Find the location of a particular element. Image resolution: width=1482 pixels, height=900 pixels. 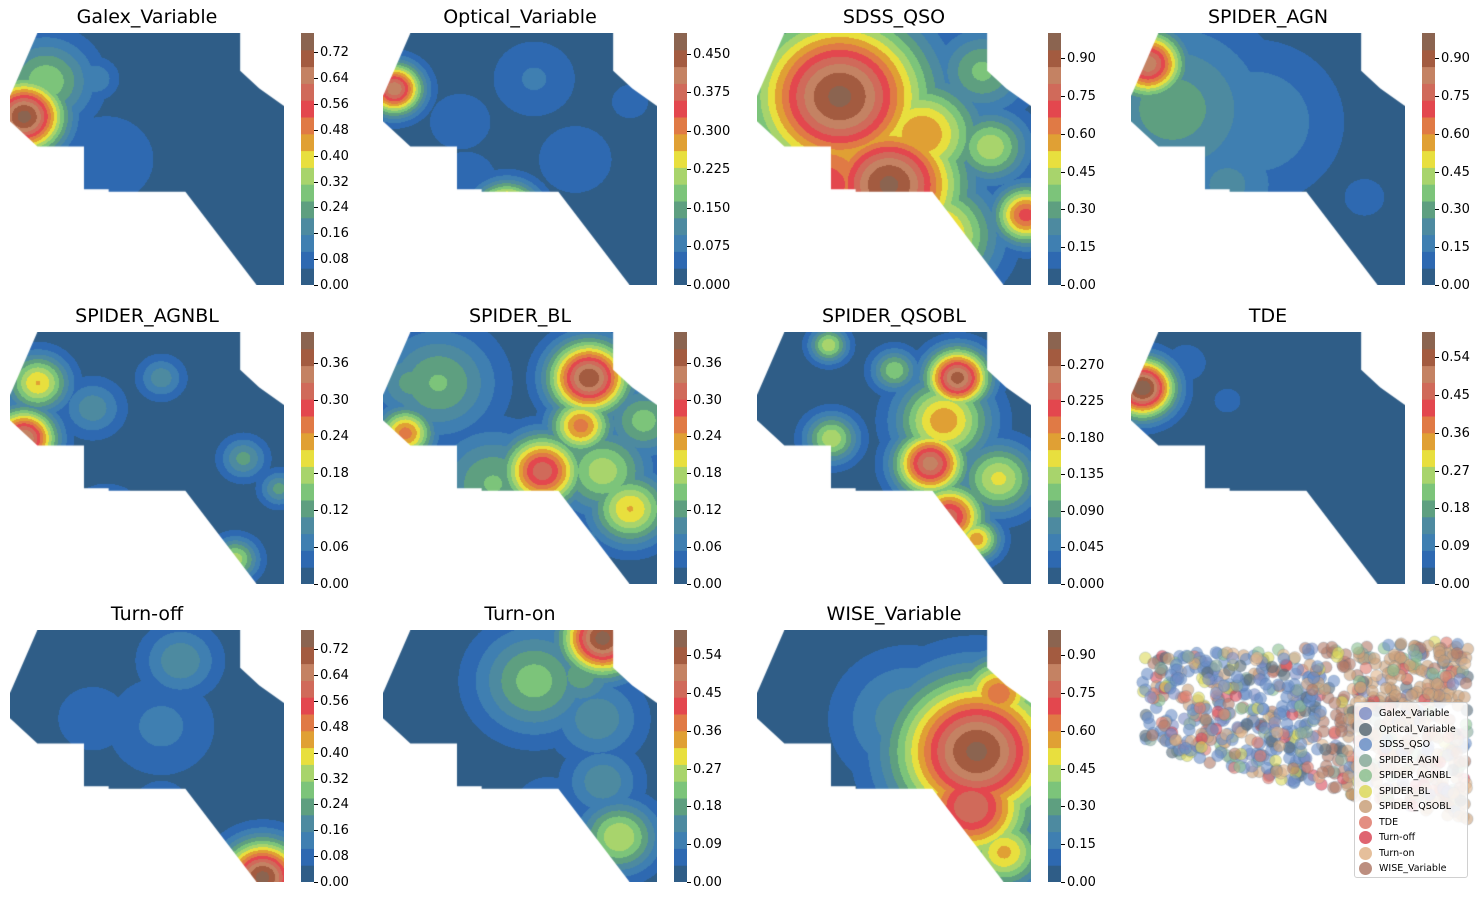

legend-label: SDSS_QSO is located at coordinates (1405, 744).